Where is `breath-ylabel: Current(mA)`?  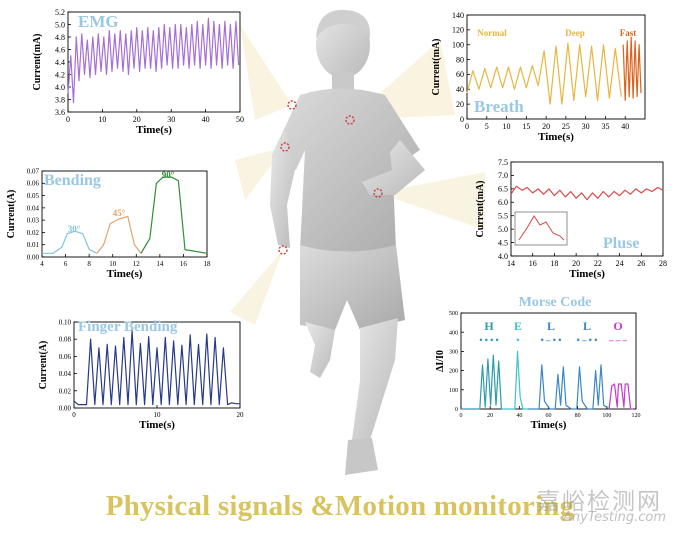
breath-ylabel: Current(mA) is located at coordinates (436, 66).